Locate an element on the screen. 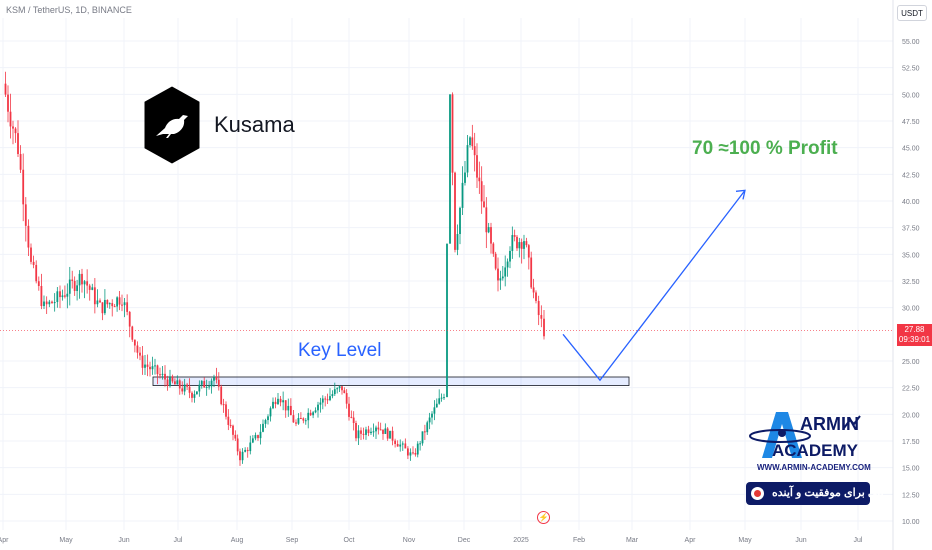 The height and width of the screenshot is (550, 932). key-level-rect is located at coordinates (391, 381).